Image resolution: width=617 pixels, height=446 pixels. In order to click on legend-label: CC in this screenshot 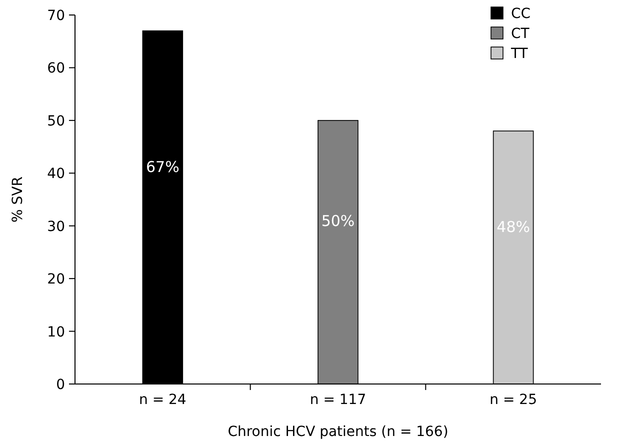, I will do `click(521, 14)`.